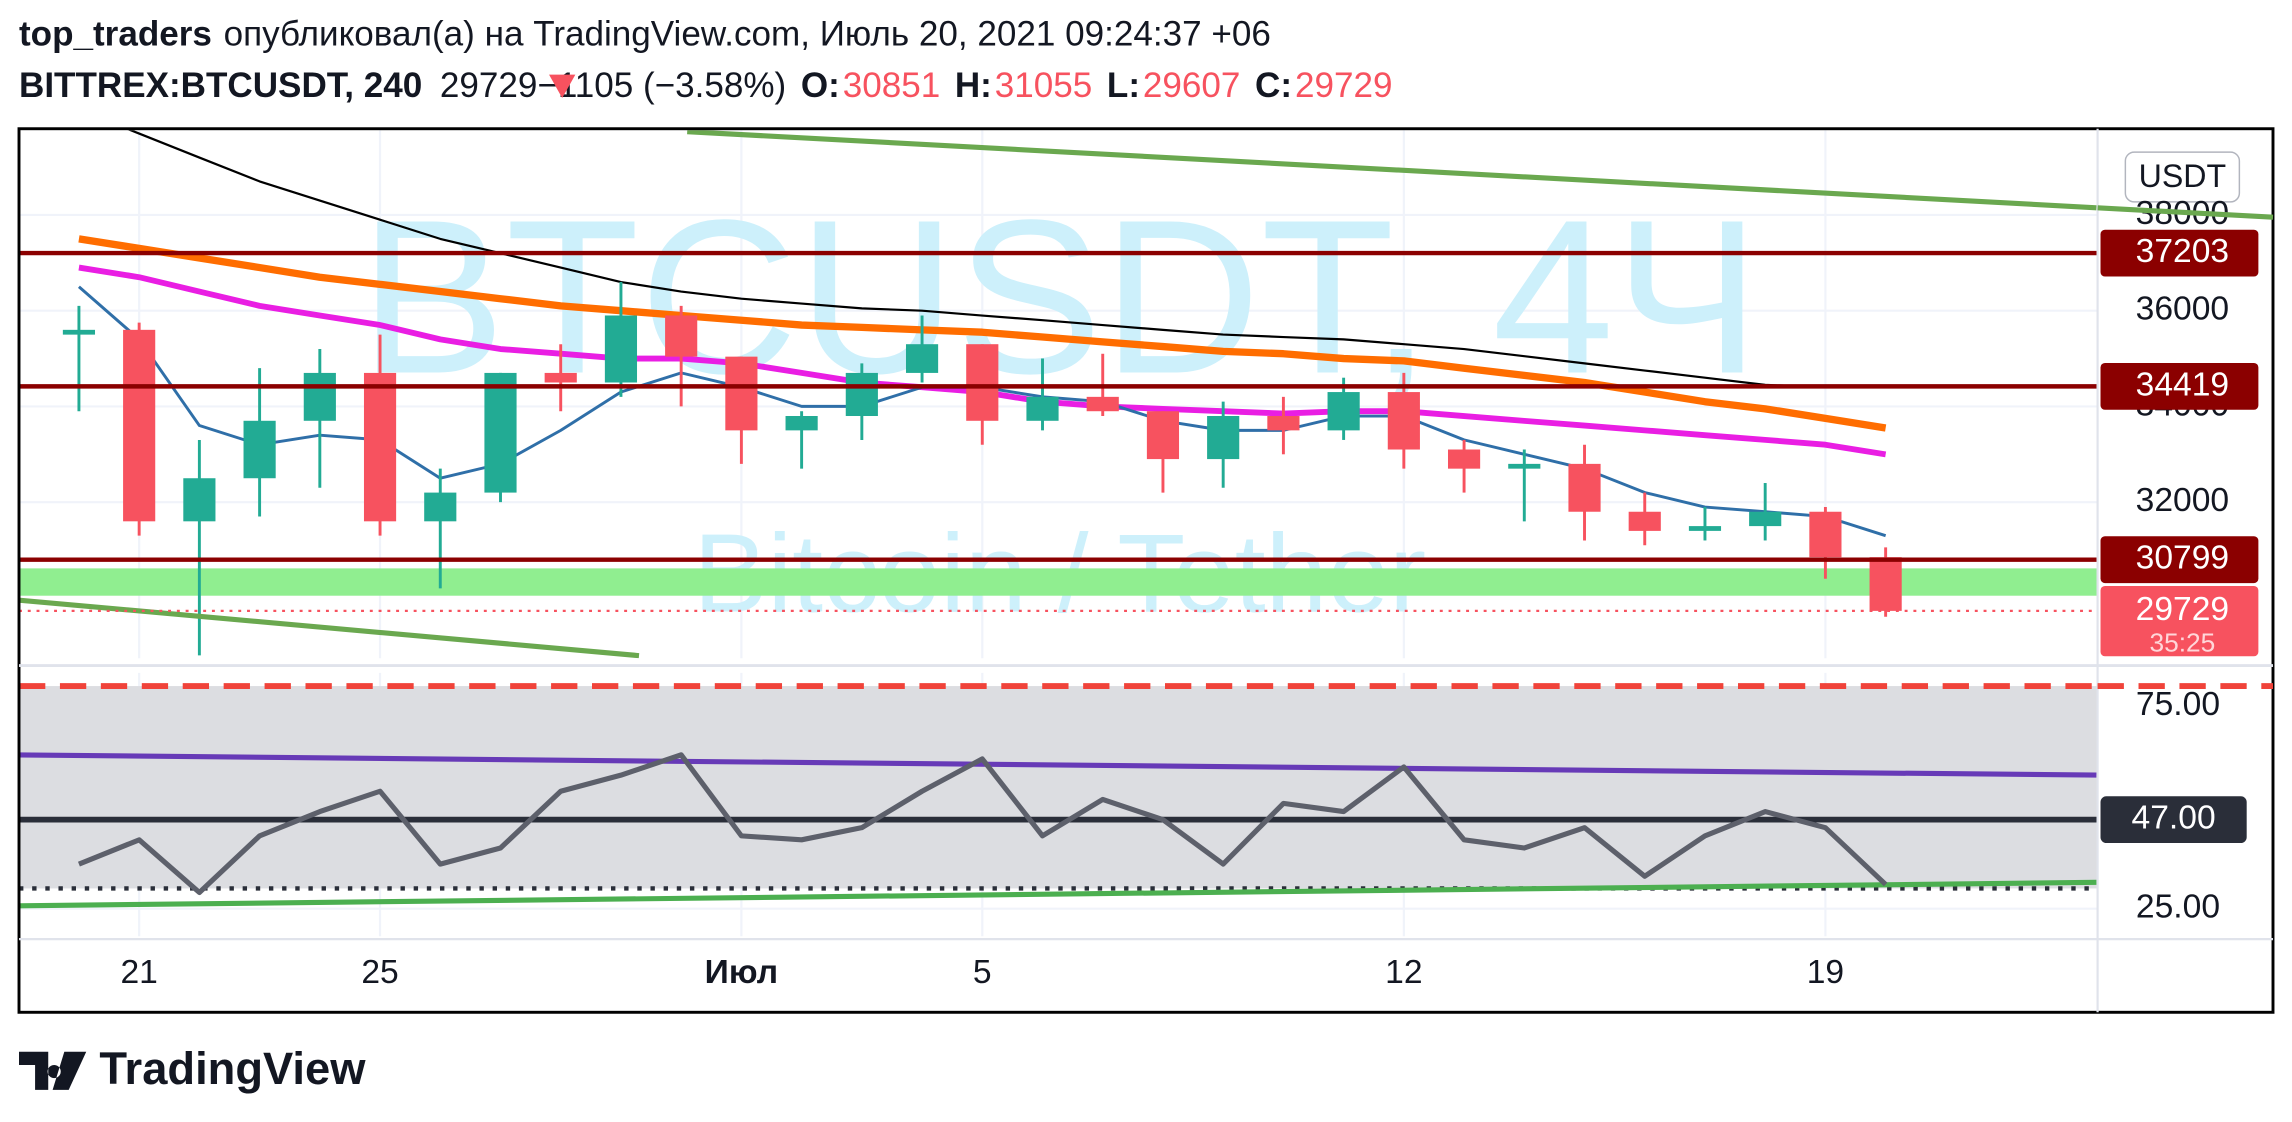 Image resolution: width=2292 pixels, height=1122 pixels. Describe the element at coordinates (1344, 85) in the screenshot. I see `ohlc-value: 29729` at that location.